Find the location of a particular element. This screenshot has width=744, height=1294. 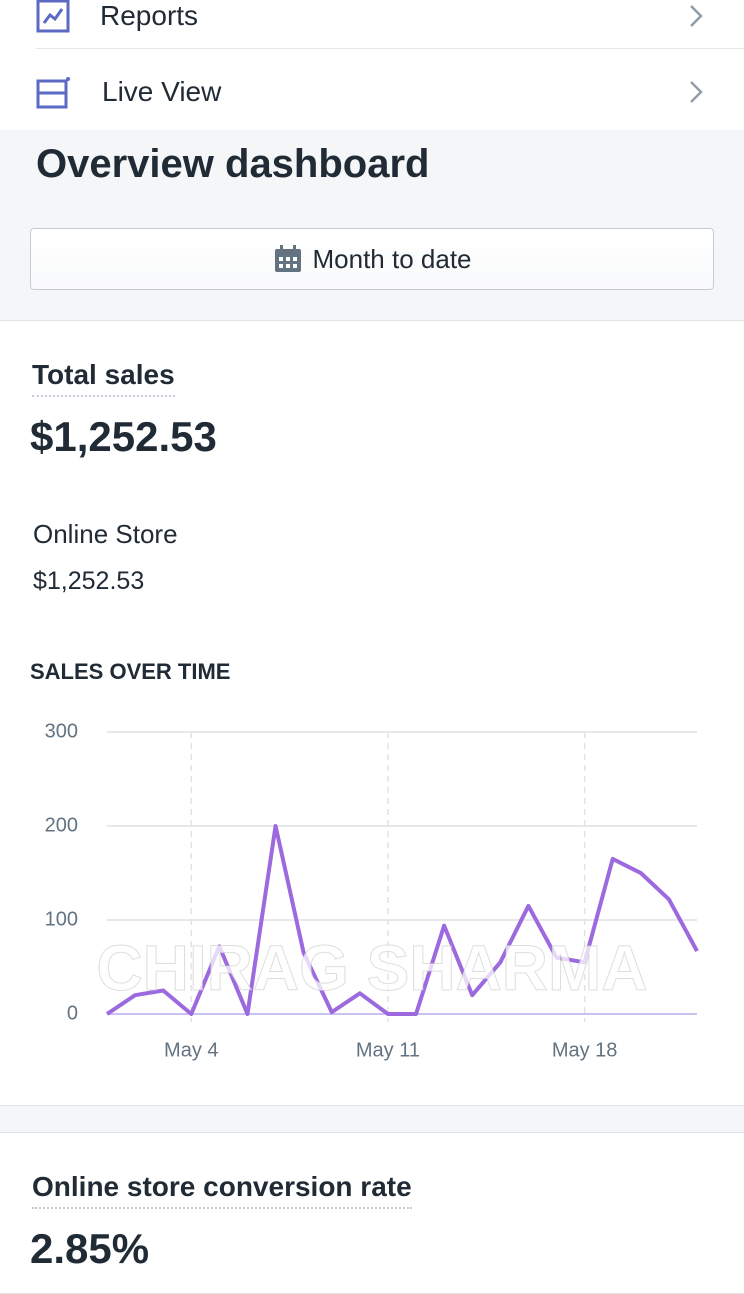

nav: Reports Live View is located at coordinates (372, 65).